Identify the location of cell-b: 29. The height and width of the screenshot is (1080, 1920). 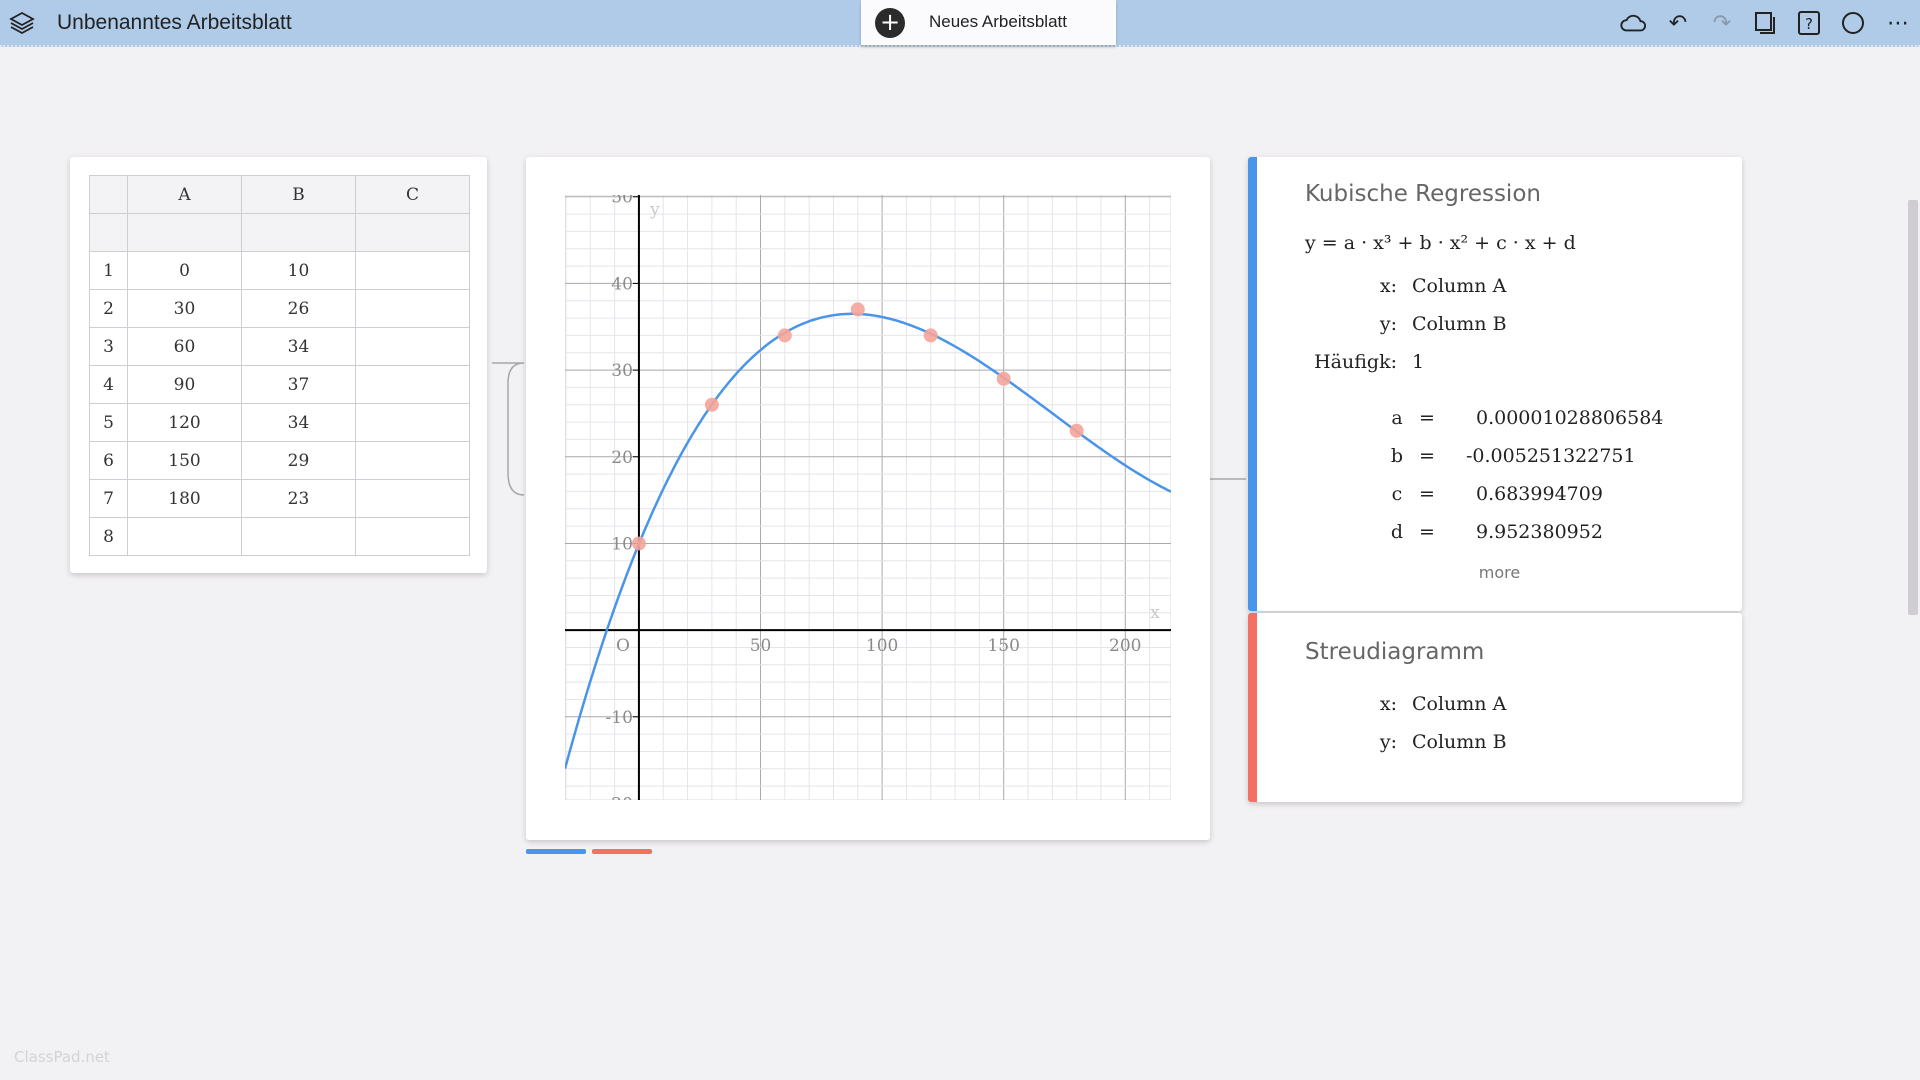
(298, 460).